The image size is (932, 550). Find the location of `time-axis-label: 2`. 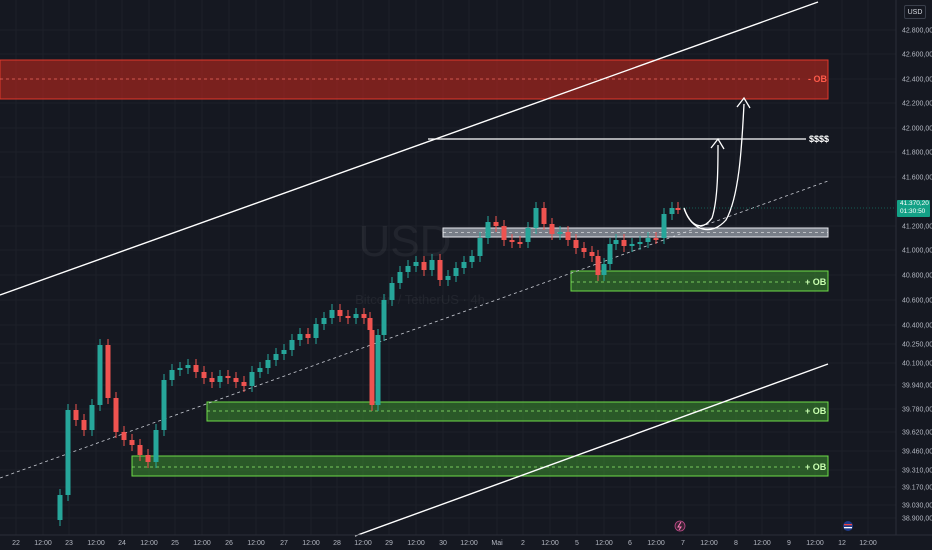

time-axis-label: 2 is located at coordinates (523, 543).